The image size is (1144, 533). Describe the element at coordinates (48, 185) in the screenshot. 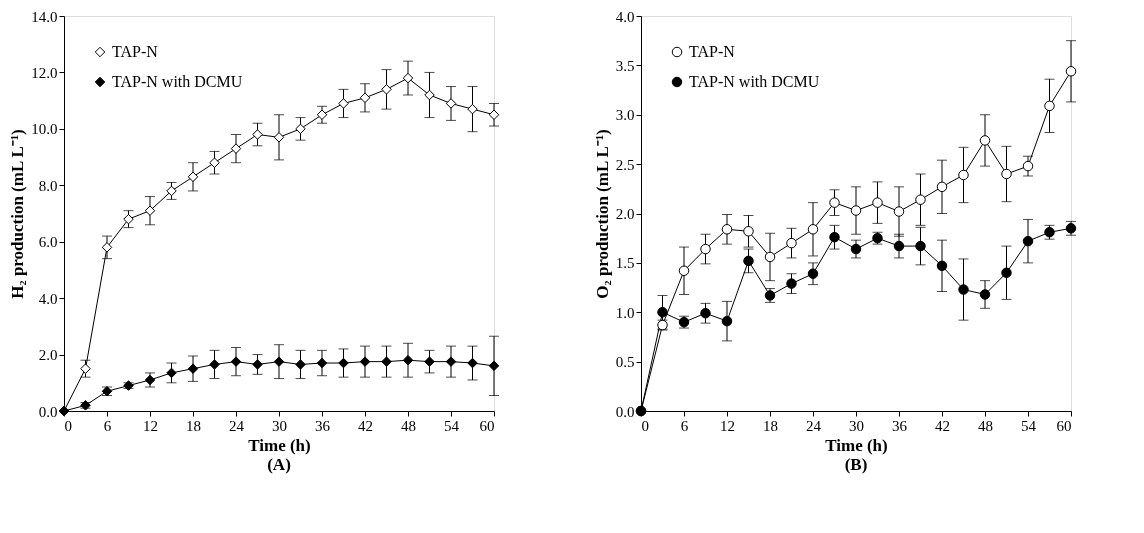

I see `y-tick-label: 8.0` at that location.